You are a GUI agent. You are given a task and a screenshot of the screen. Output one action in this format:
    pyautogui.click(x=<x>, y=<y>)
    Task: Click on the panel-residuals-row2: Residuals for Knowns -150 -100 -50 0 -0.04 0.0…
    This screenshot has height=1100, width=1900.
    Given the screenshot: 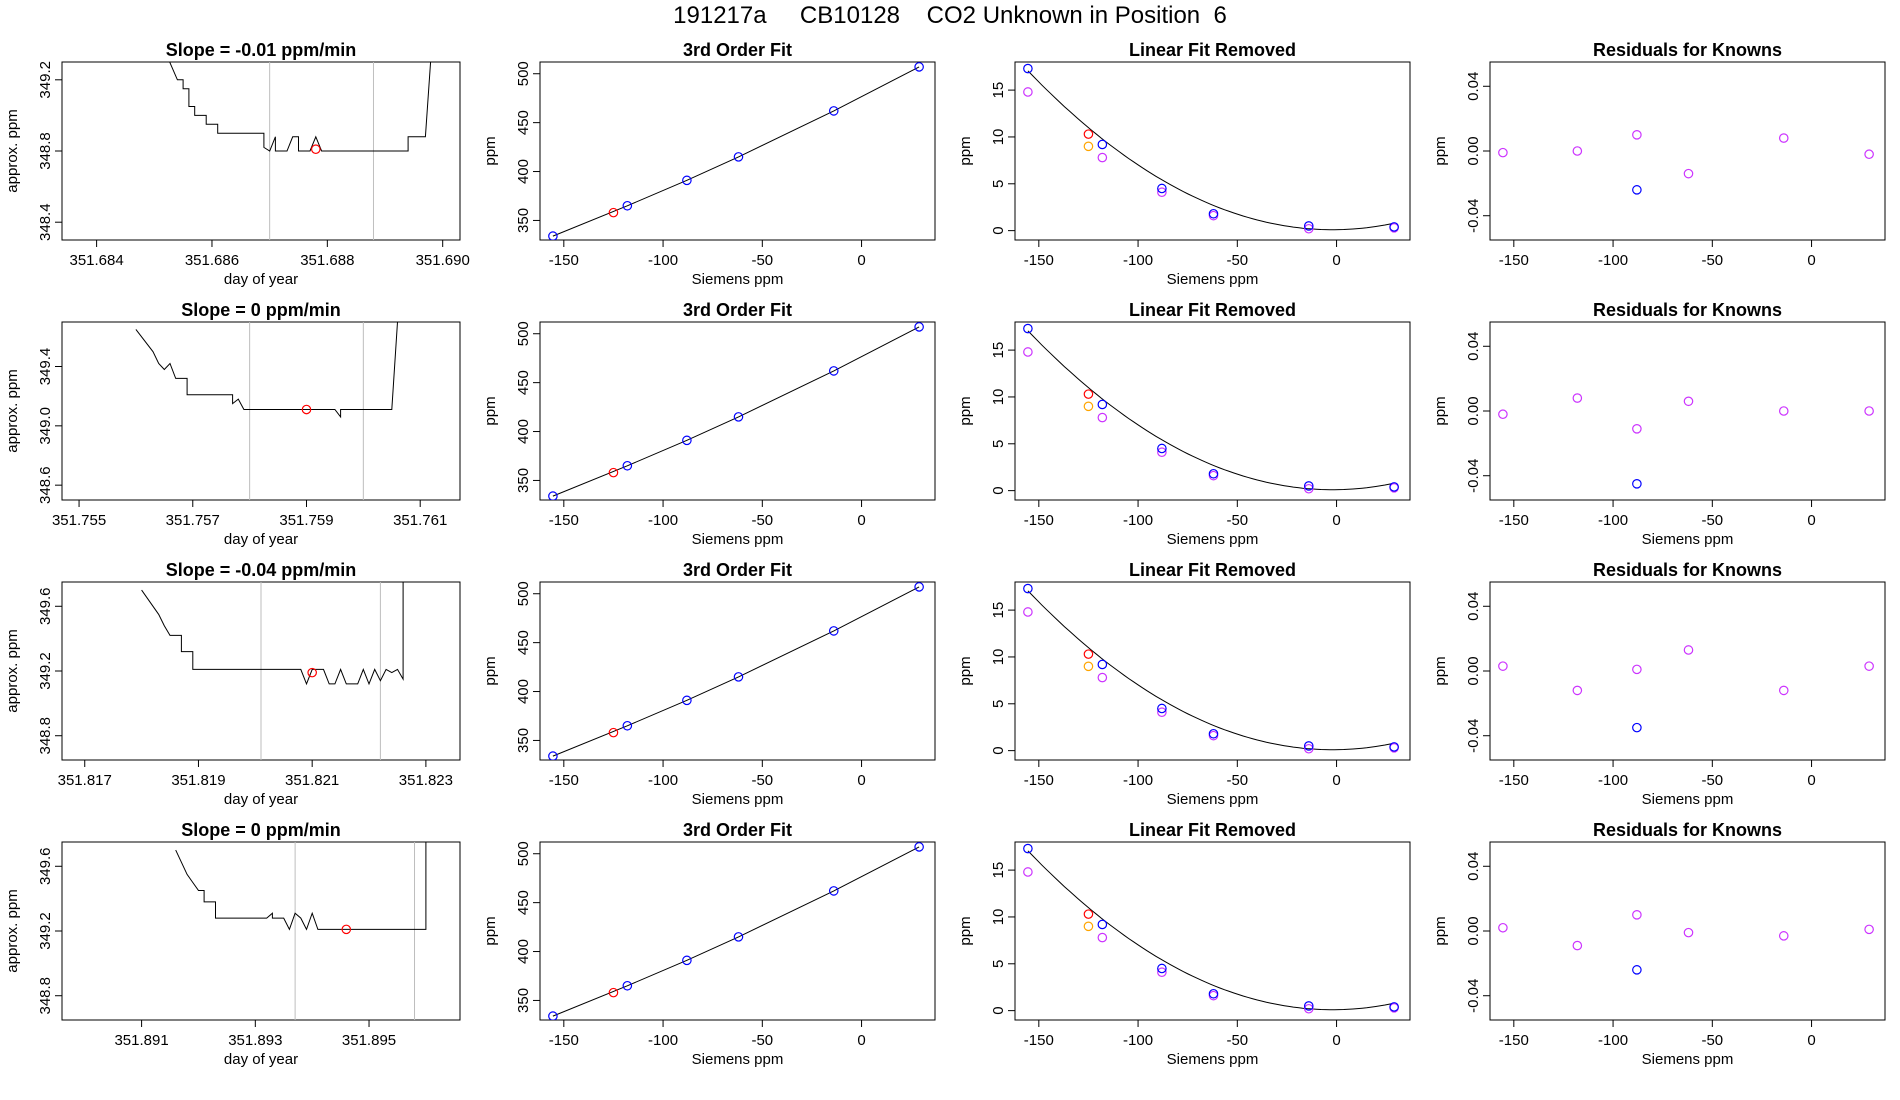 What is the action you would take?
    pyautogui.click(x=1659, y=424)
    